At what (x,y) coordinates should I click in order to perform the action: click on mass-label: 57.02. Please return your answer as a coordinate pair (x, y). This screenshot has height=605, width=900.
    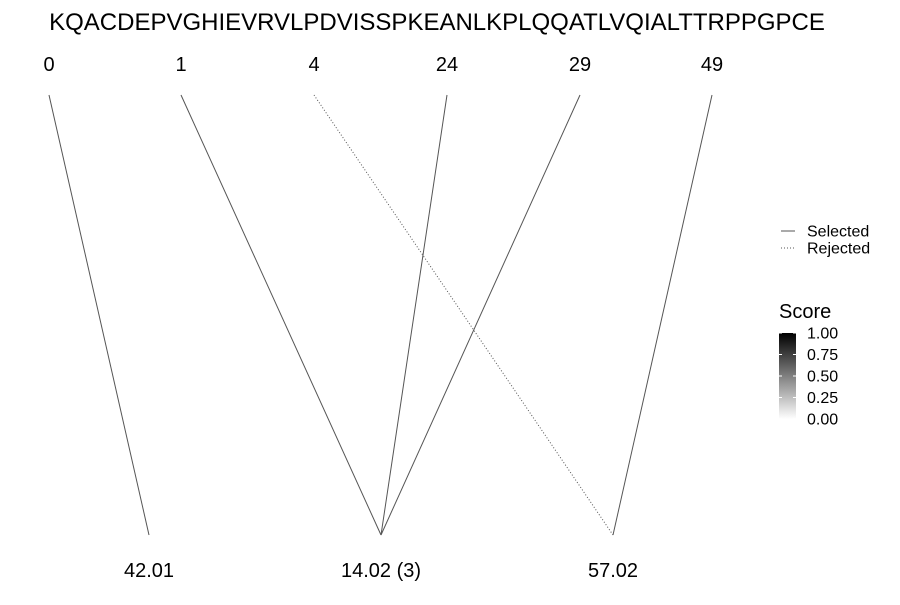
    Looking at the image, I should click on (613, 571).